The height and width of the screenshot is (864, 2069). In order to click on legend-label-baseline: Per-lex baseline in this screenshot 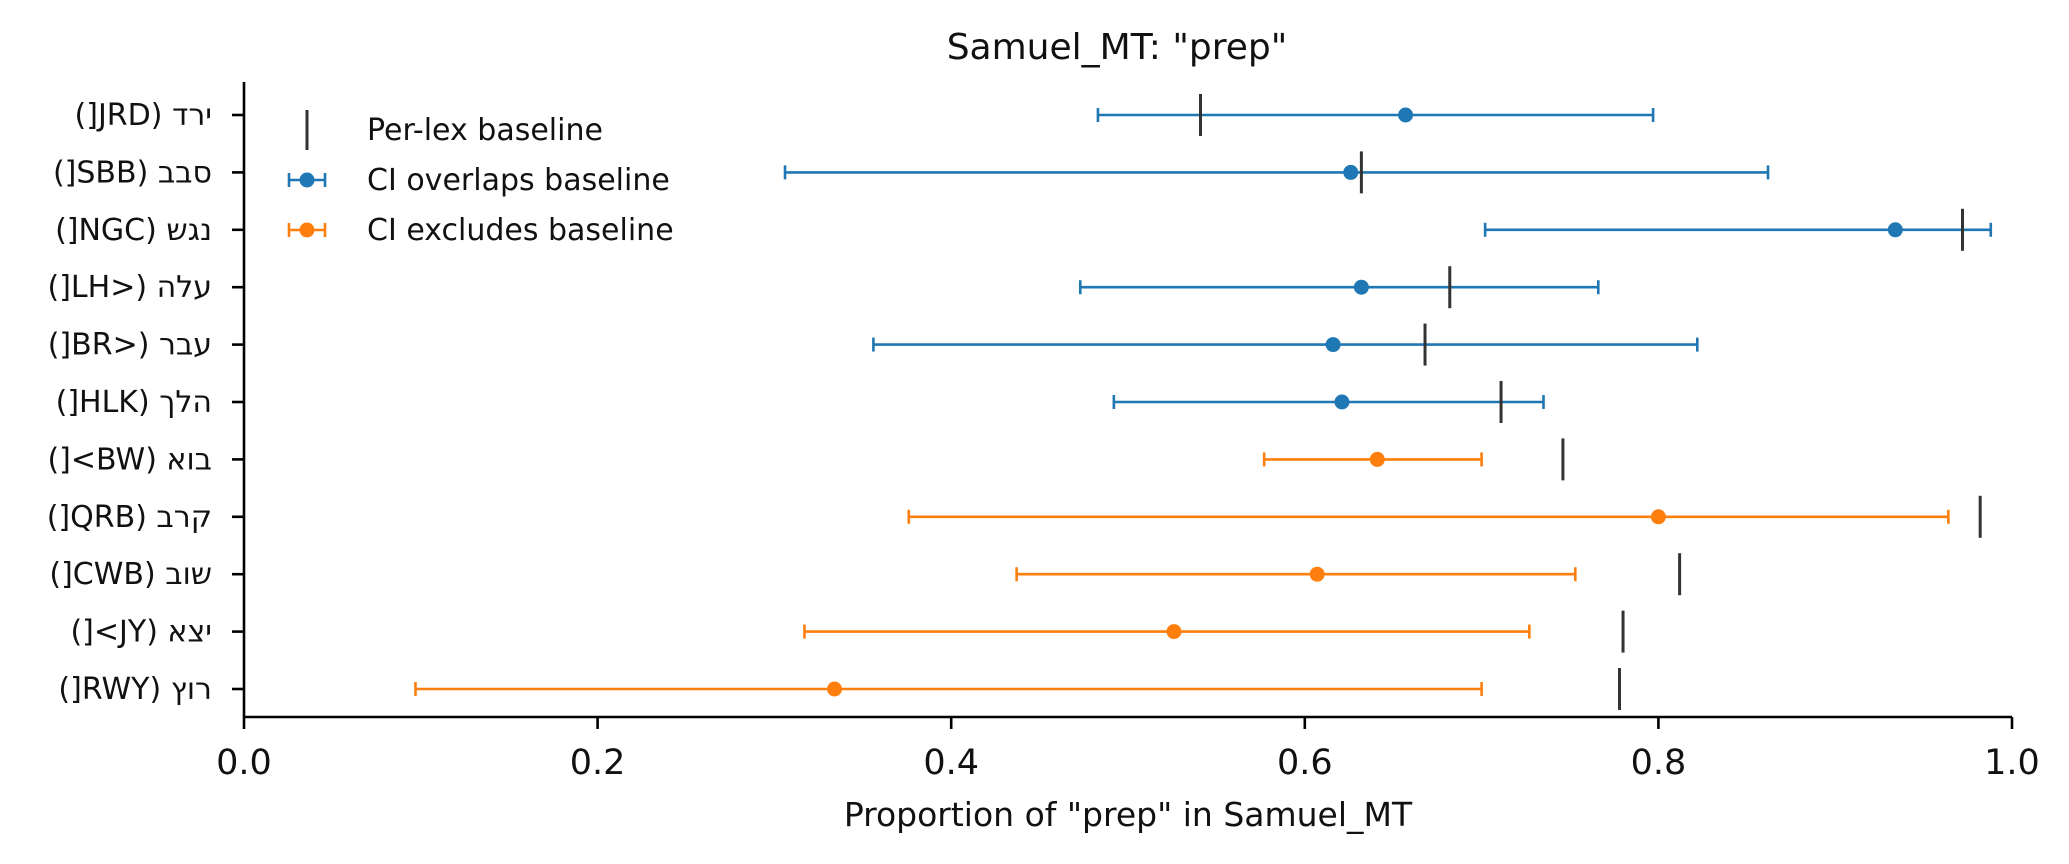, I will do `click(485, 130)`.